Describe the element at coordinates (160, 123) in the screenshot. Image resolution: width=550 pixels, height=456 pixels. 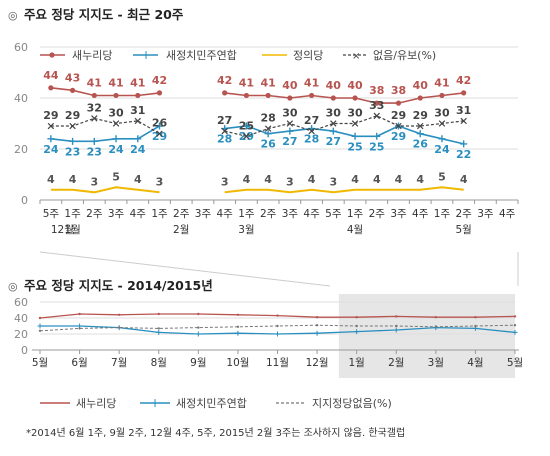
I see `top-data-label-none: 26` at that location.